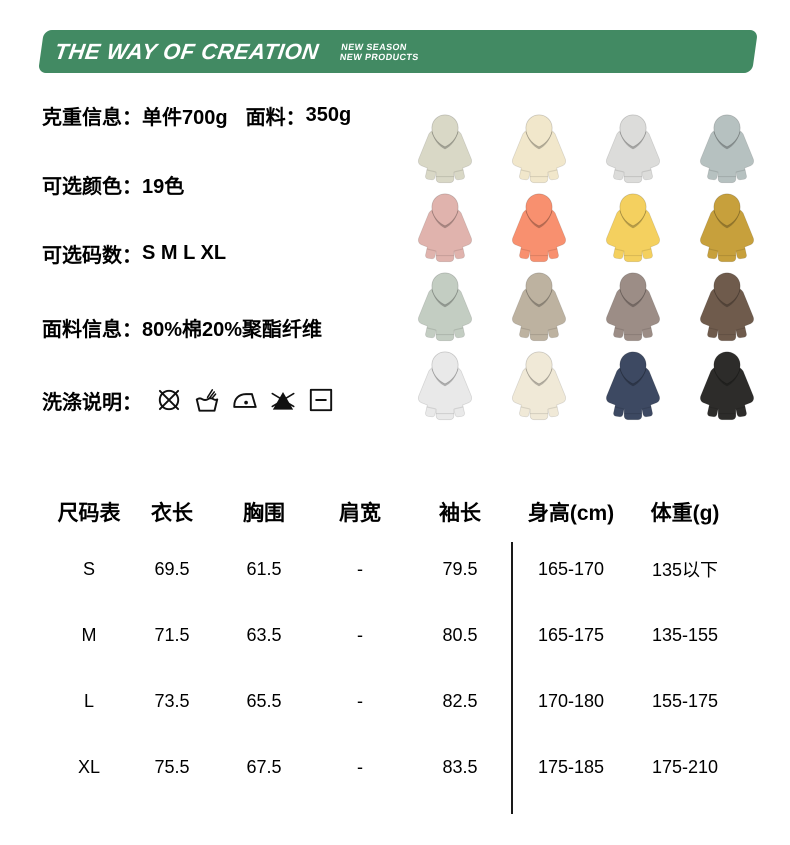 Image resolution: width=790 pixels, height=845 pixels. I want to click on length-value: 71.5, so click(172, 634).